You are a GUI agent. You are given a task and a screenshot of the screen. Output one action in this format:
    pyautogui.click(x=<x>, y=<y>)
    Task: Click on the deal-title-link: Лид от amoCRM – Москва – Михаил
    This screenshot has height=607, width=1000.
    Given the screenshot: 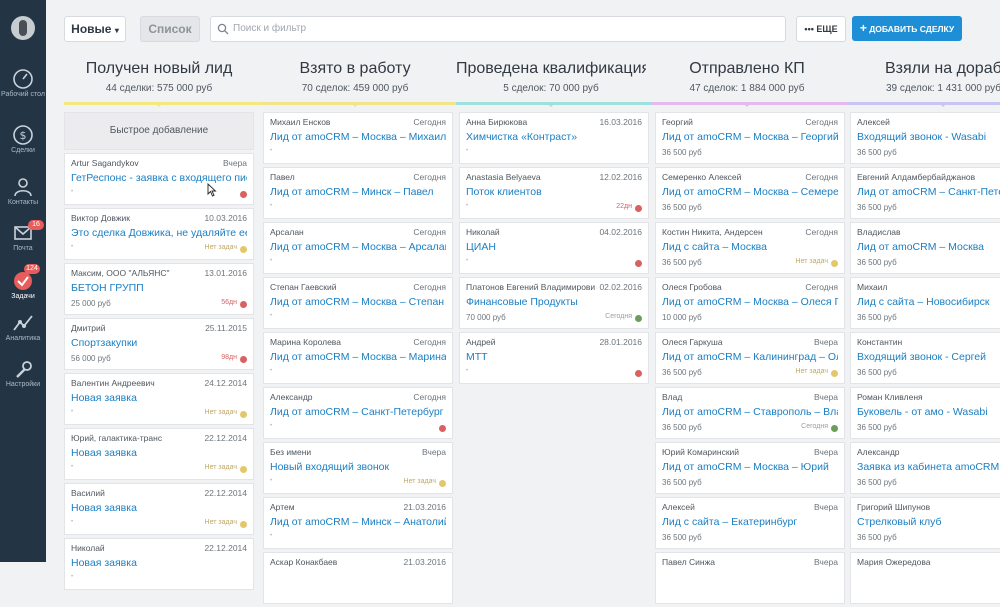 What is the action you would take?
    pyautogui.click(x=358, y=137)
    